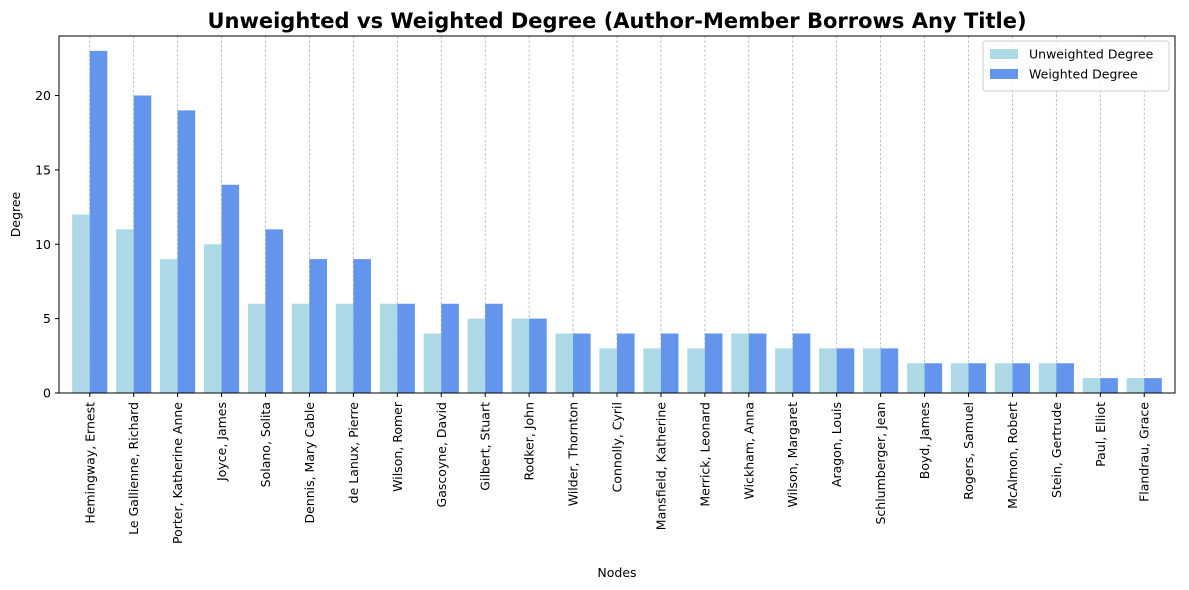  I want to click on x-tick-label: Dennis, Mary Cable, so click(309, 463).